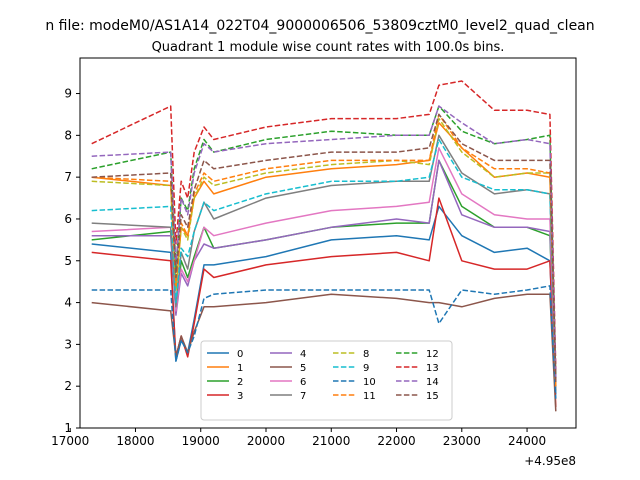 This screenshot has height=480, width=640. I want to click on x-tick-label: 23000, so click(462, 441).